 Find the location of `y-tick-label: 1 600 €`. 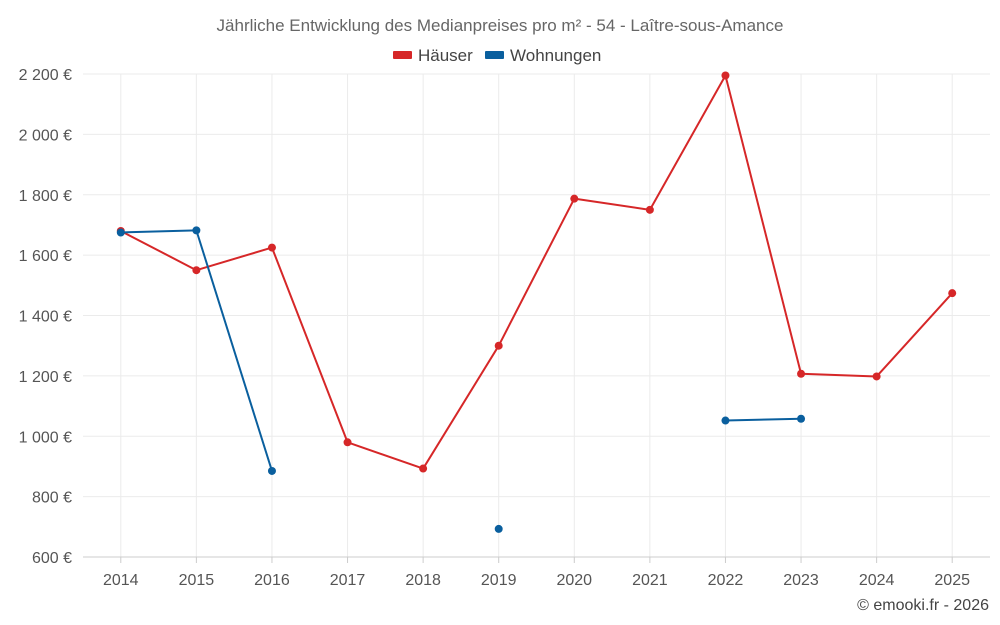

y-tick-label: 1 600 € is located at coordinates (45, 256).